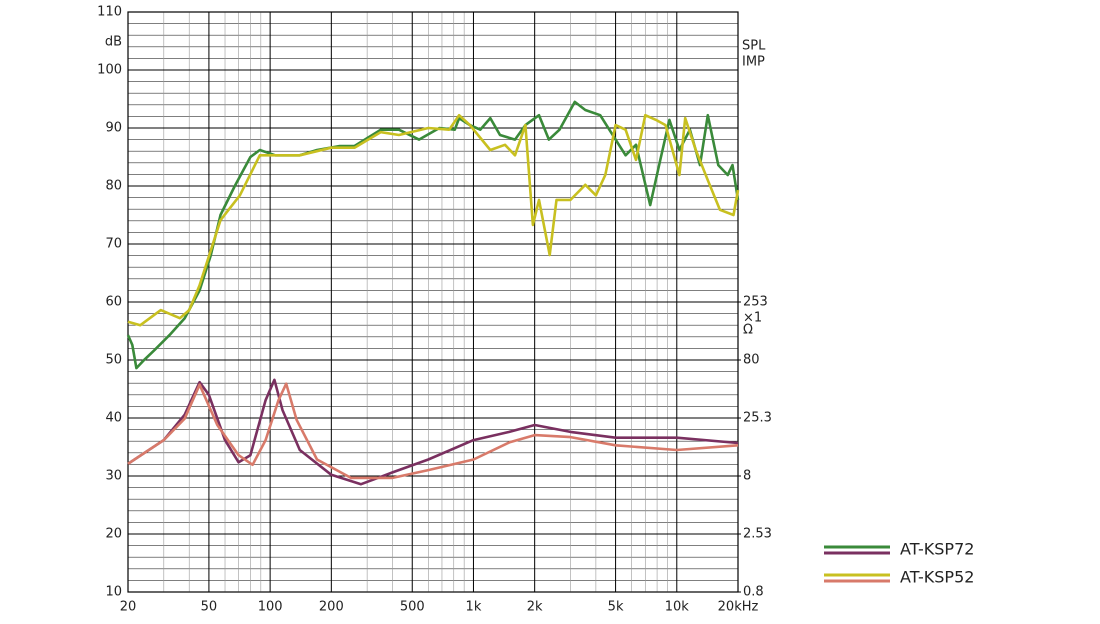  I want to click on y2-tick-label: 25.3, so click(757, 417).